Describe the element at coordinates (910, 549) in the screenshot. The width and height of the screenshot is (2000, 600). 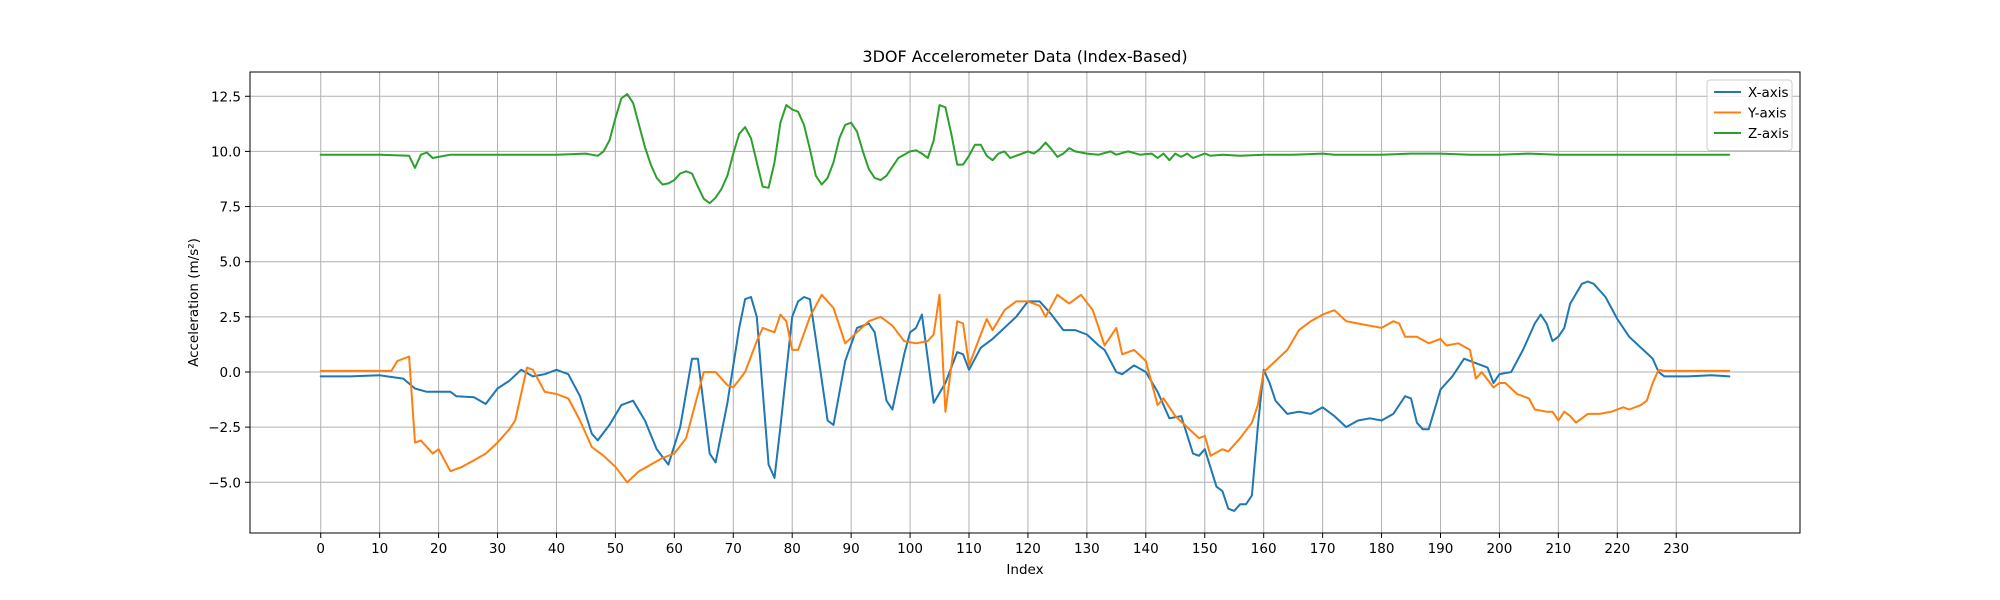
I see `x-tick-label: 100` at that location.